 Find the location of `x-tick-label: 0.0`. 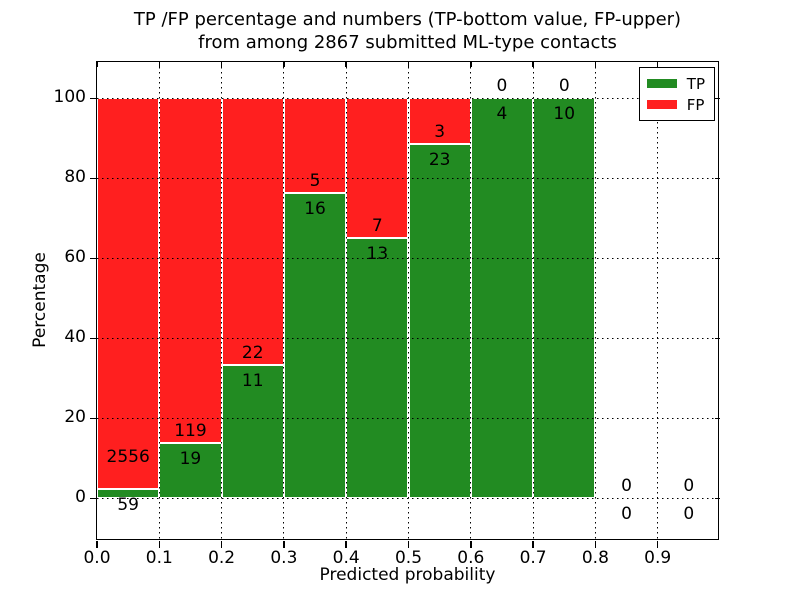

x-tick-label: 0.0 is located at coordinates (97, 558).